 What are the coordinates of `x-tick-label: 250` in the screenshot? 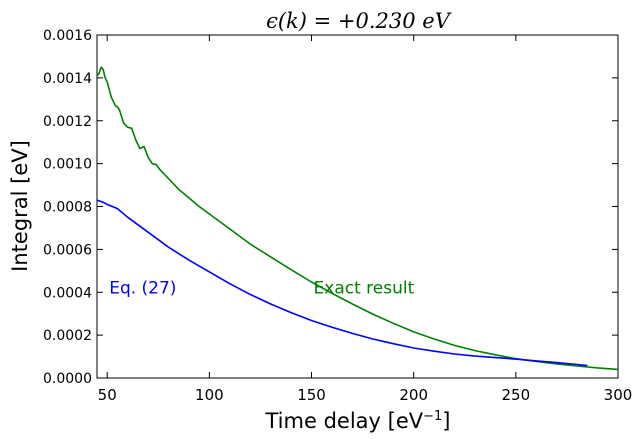 It's located at (516, 395).